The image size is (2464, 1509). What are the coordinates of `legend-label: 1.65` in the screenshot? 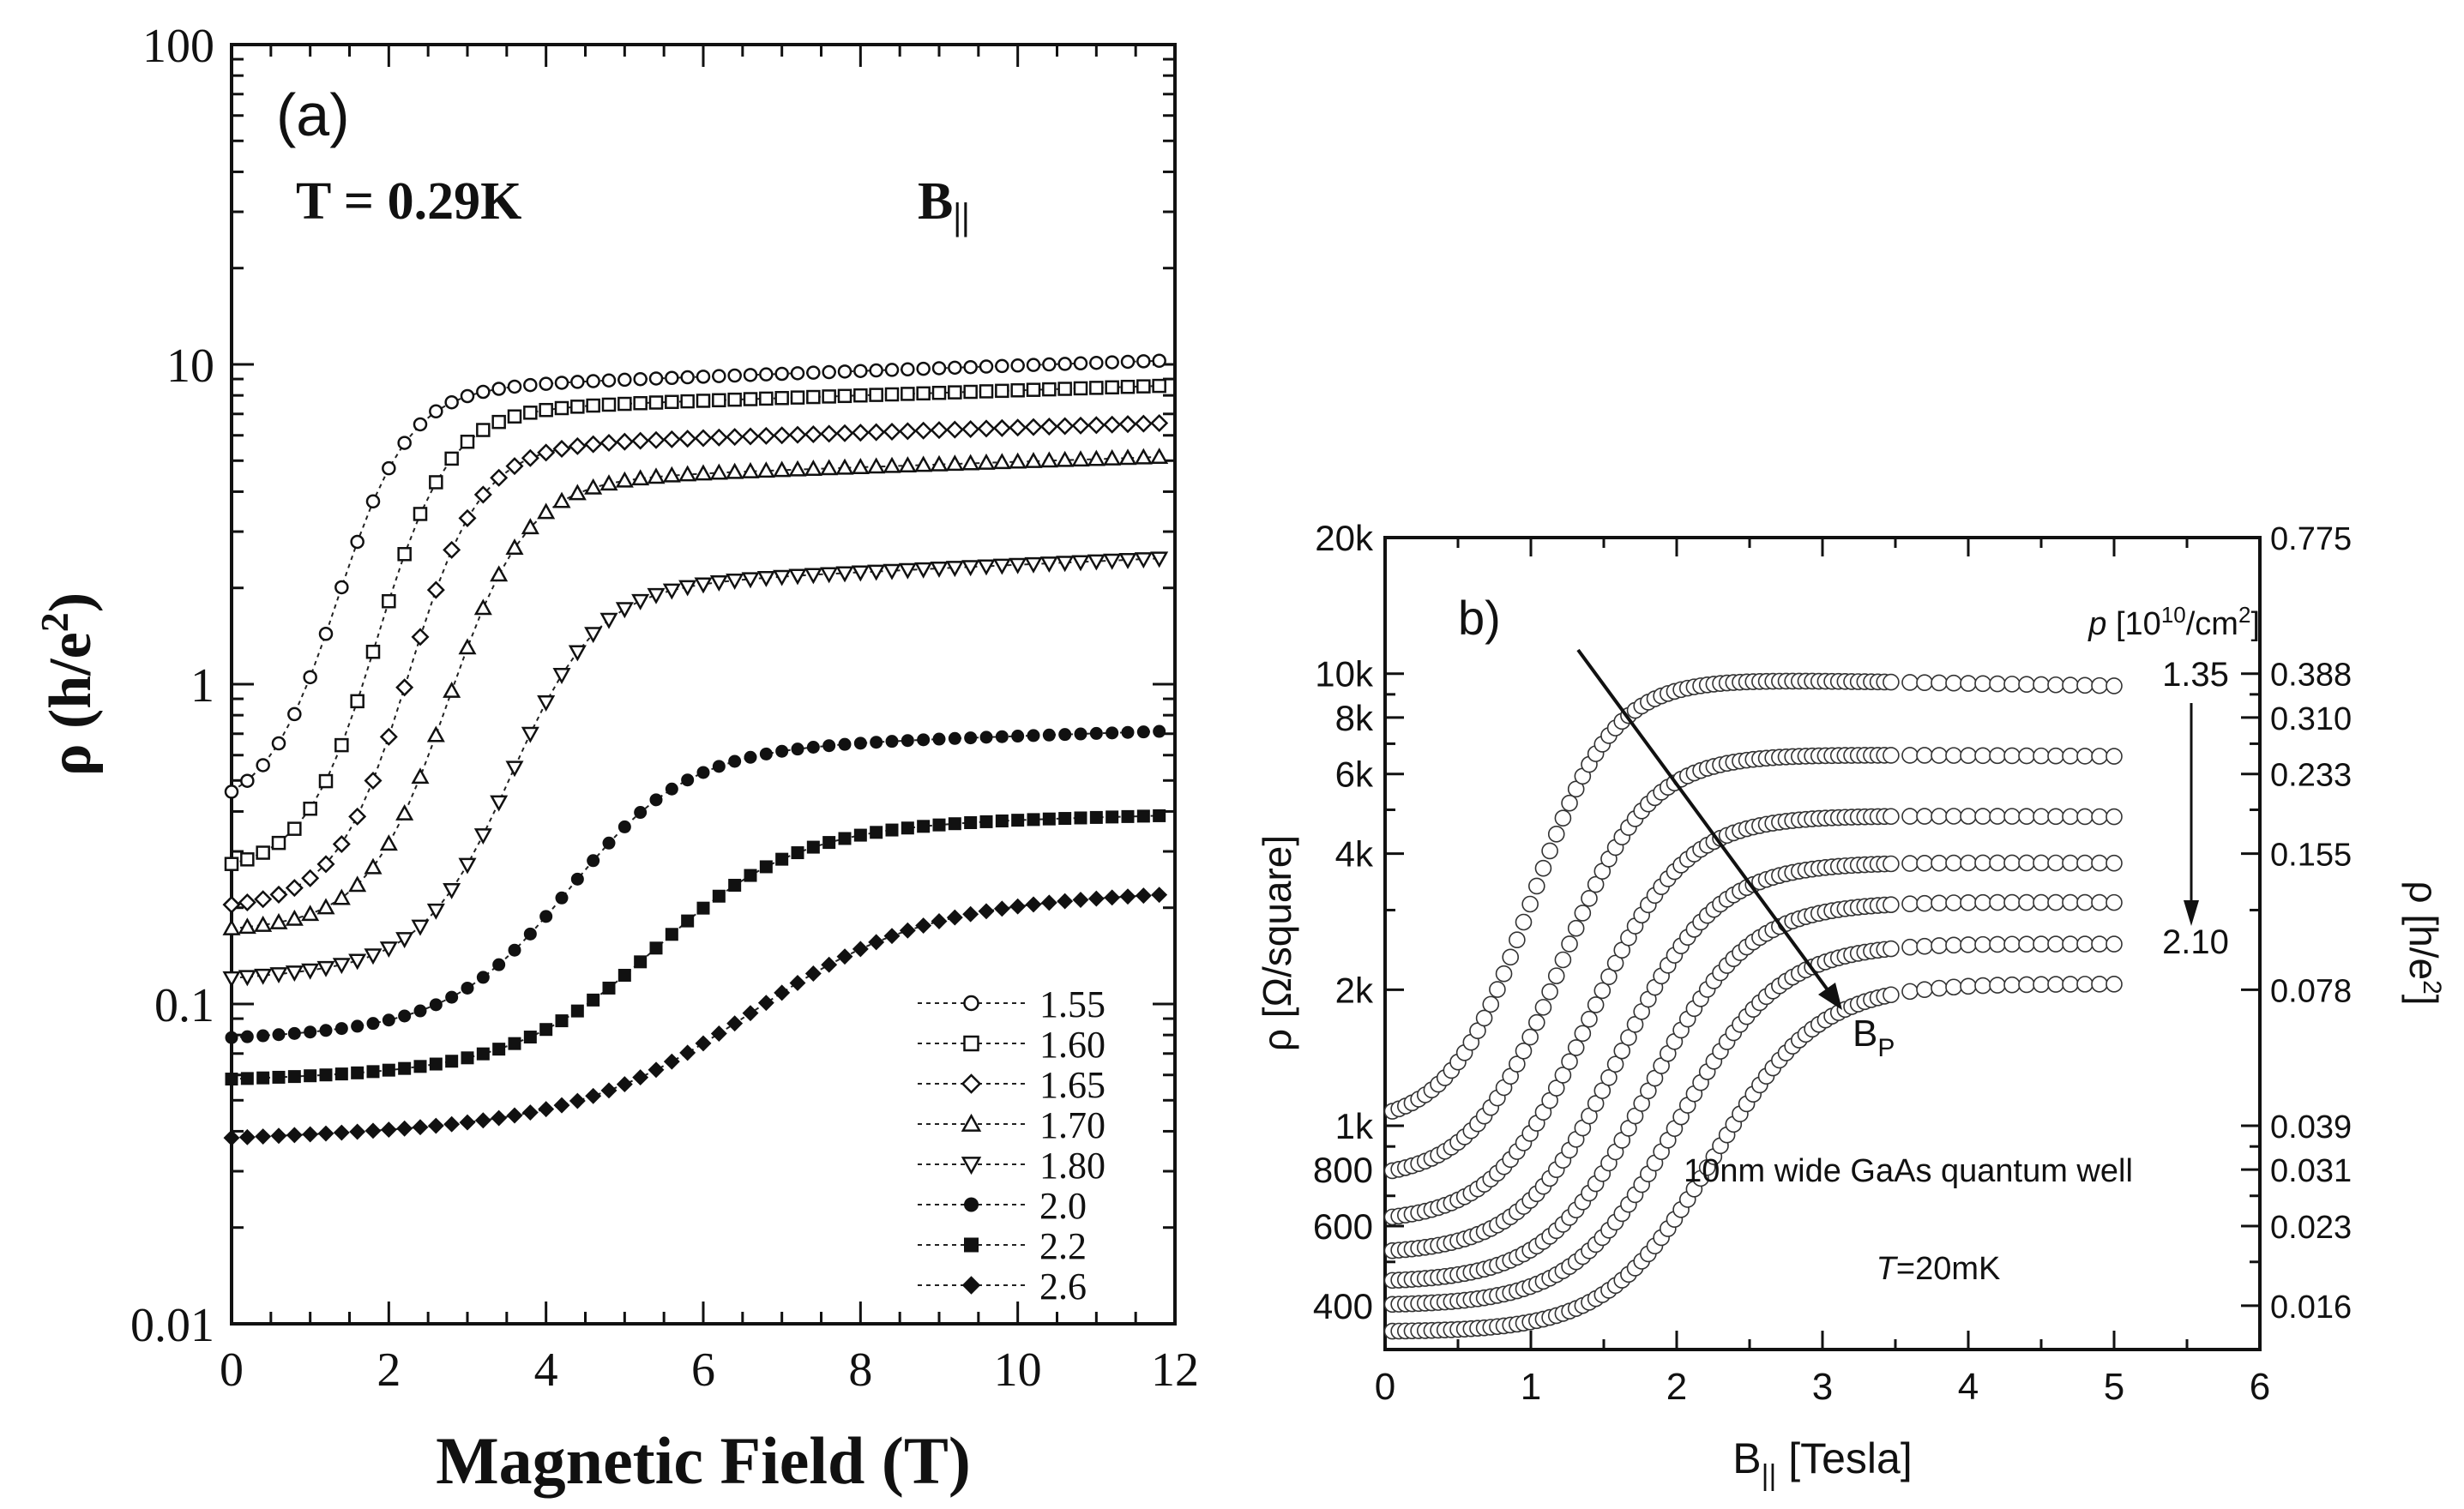 It's located at (1072, 1085).